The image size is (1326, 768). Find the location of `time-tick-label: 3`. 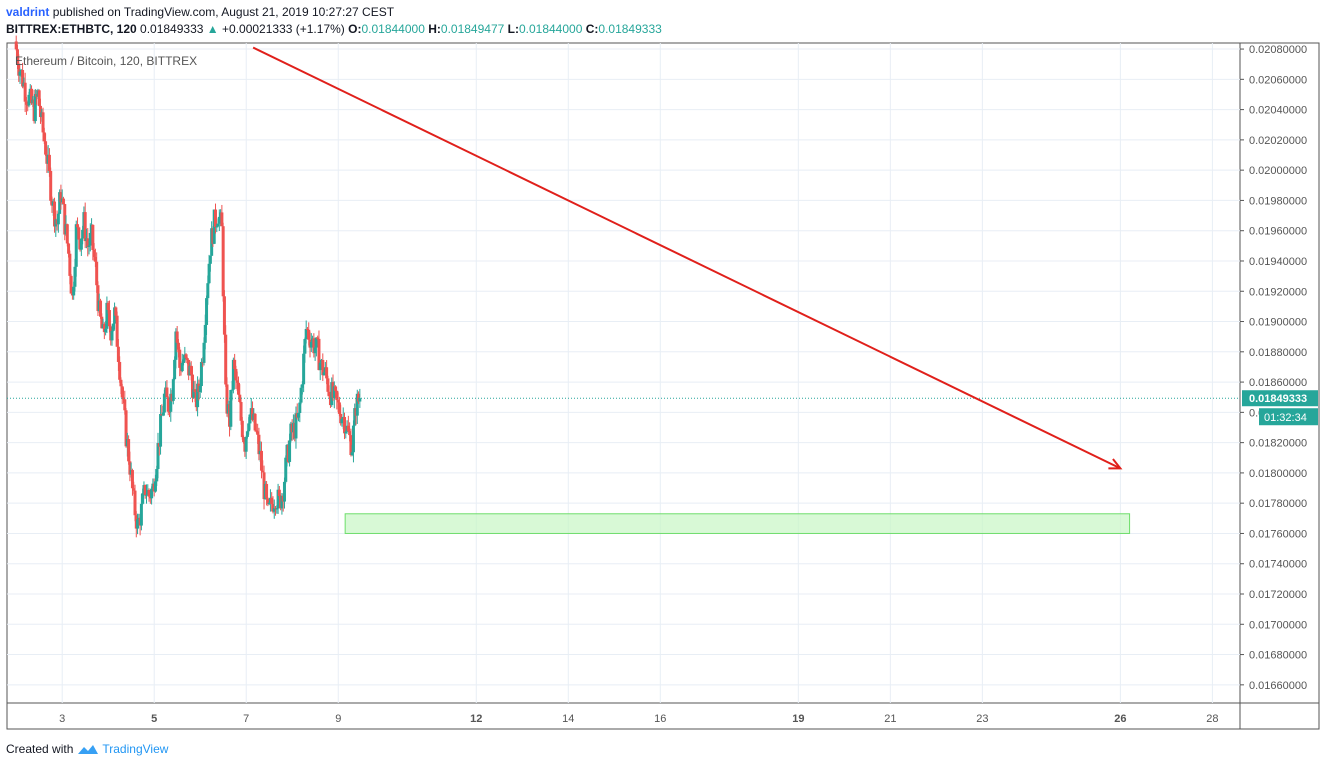

time-tick-label: 3 is located at coordinates (62, 719).